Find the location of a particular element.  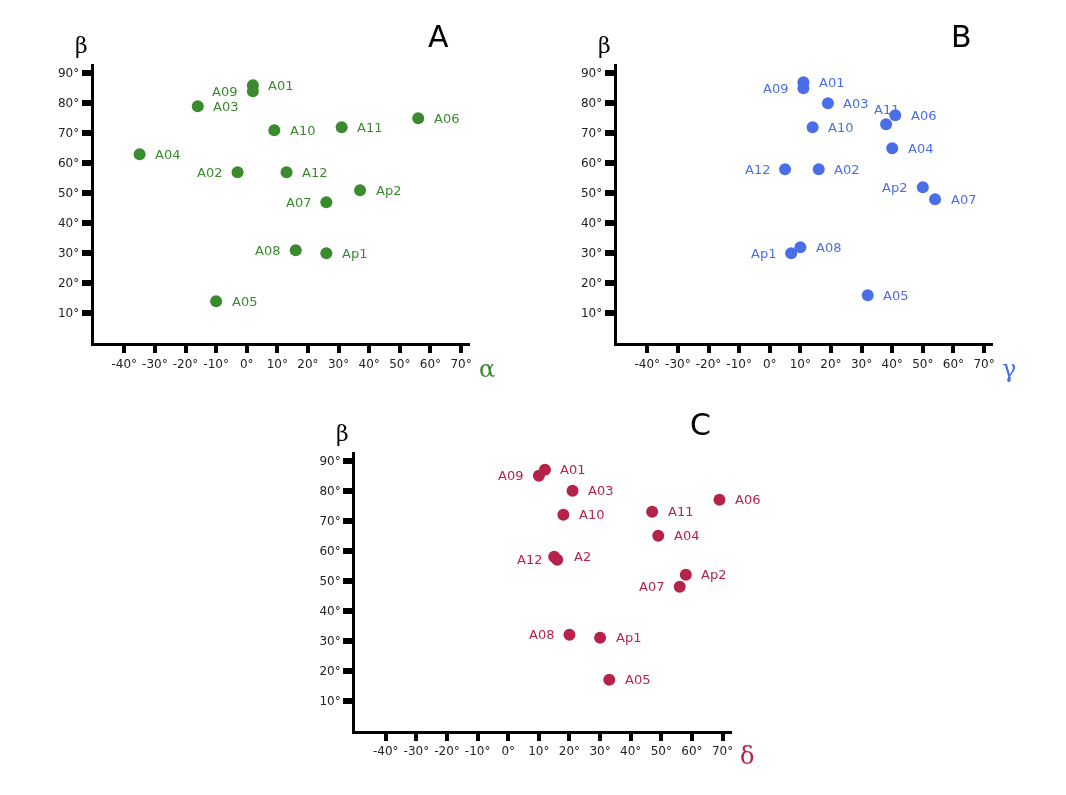

y-tick-label: 20° is located at coordinates (330, 670).